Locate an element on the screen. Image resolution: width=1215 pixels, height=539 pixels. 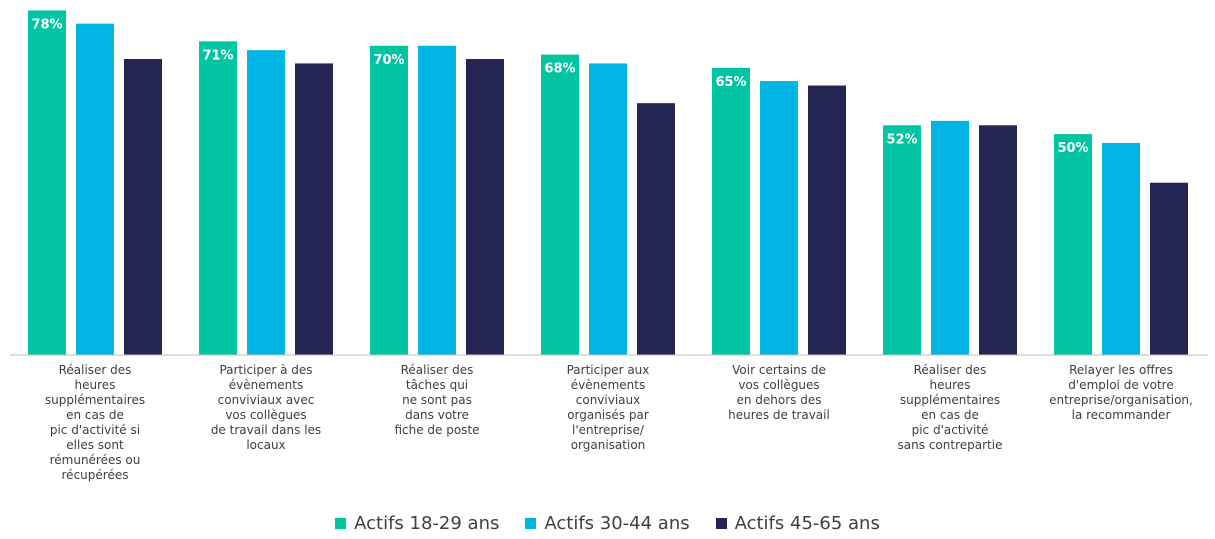
bar-s0-c5 is located at coordinates (902, 240).